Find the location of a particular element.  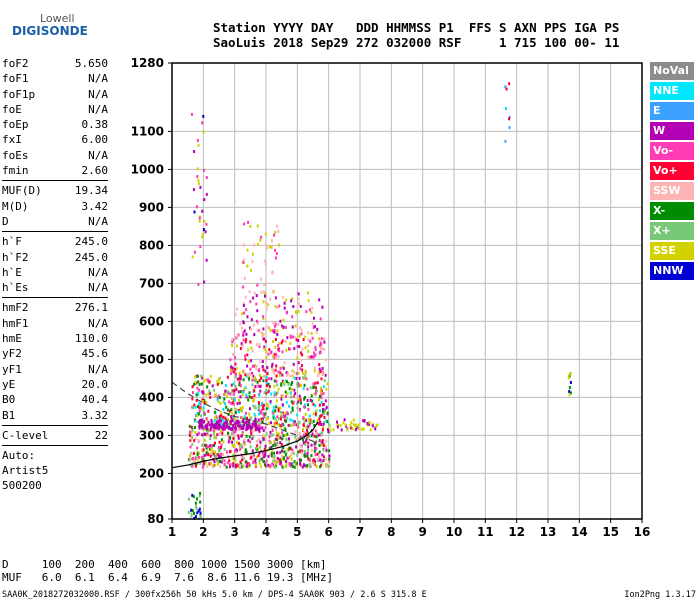

param-value: 245.0 is located at coordinates (91, 257).